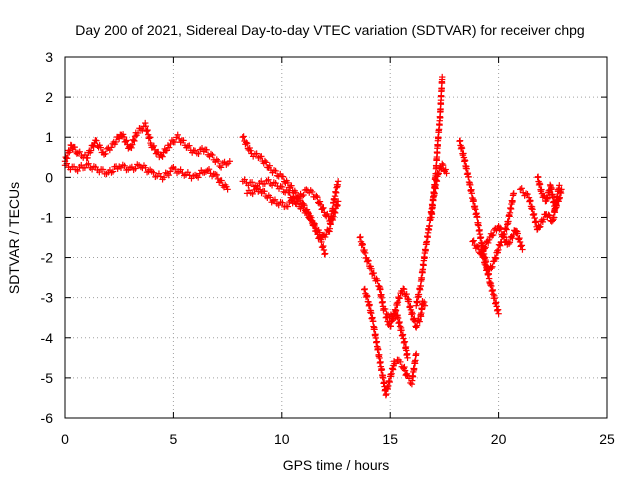 This screenshot has width=640, height=480. What do you see at coordinates (47, 338) in the screenshot?
I see `y-tick-label: -4` at bounding box center [47, 338].